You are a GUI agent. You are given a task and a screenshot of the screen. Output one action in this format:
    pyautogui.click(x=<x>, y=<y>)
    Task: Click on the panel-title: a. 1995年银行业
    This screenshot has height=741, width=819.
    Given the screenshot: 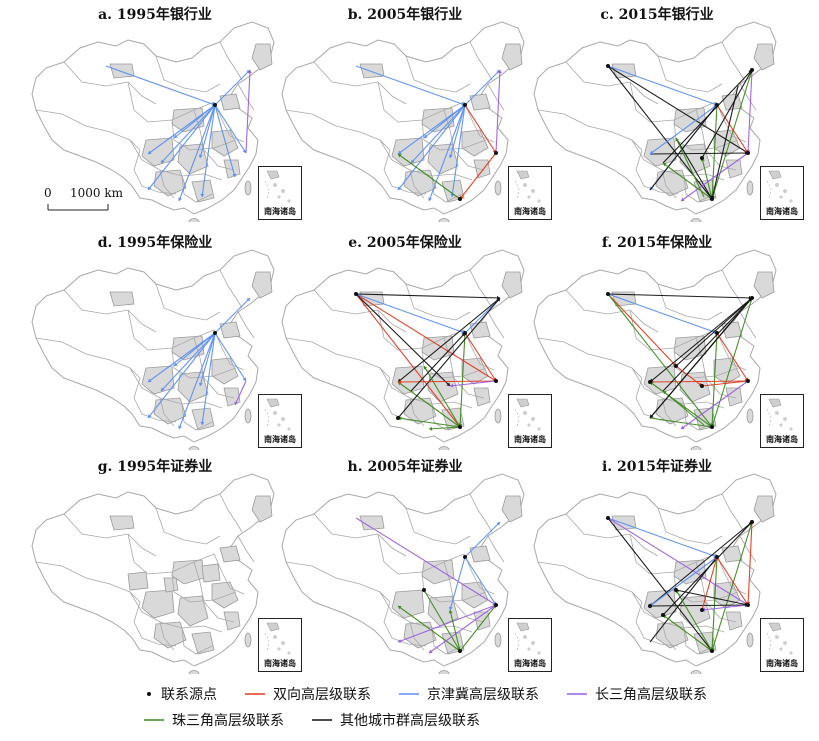 What is the action you would take?
    pyautogui.click(x=155, y=15)
    